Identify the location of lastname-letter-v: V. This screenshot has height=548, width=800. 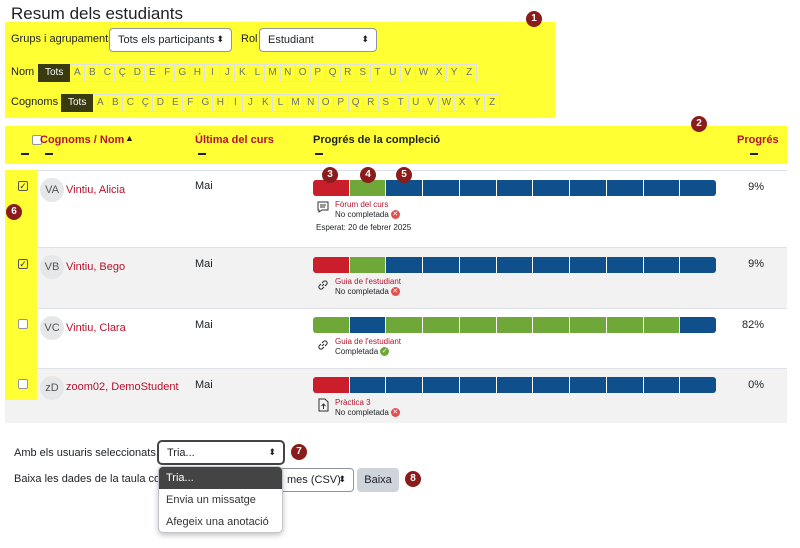
(431, 103).